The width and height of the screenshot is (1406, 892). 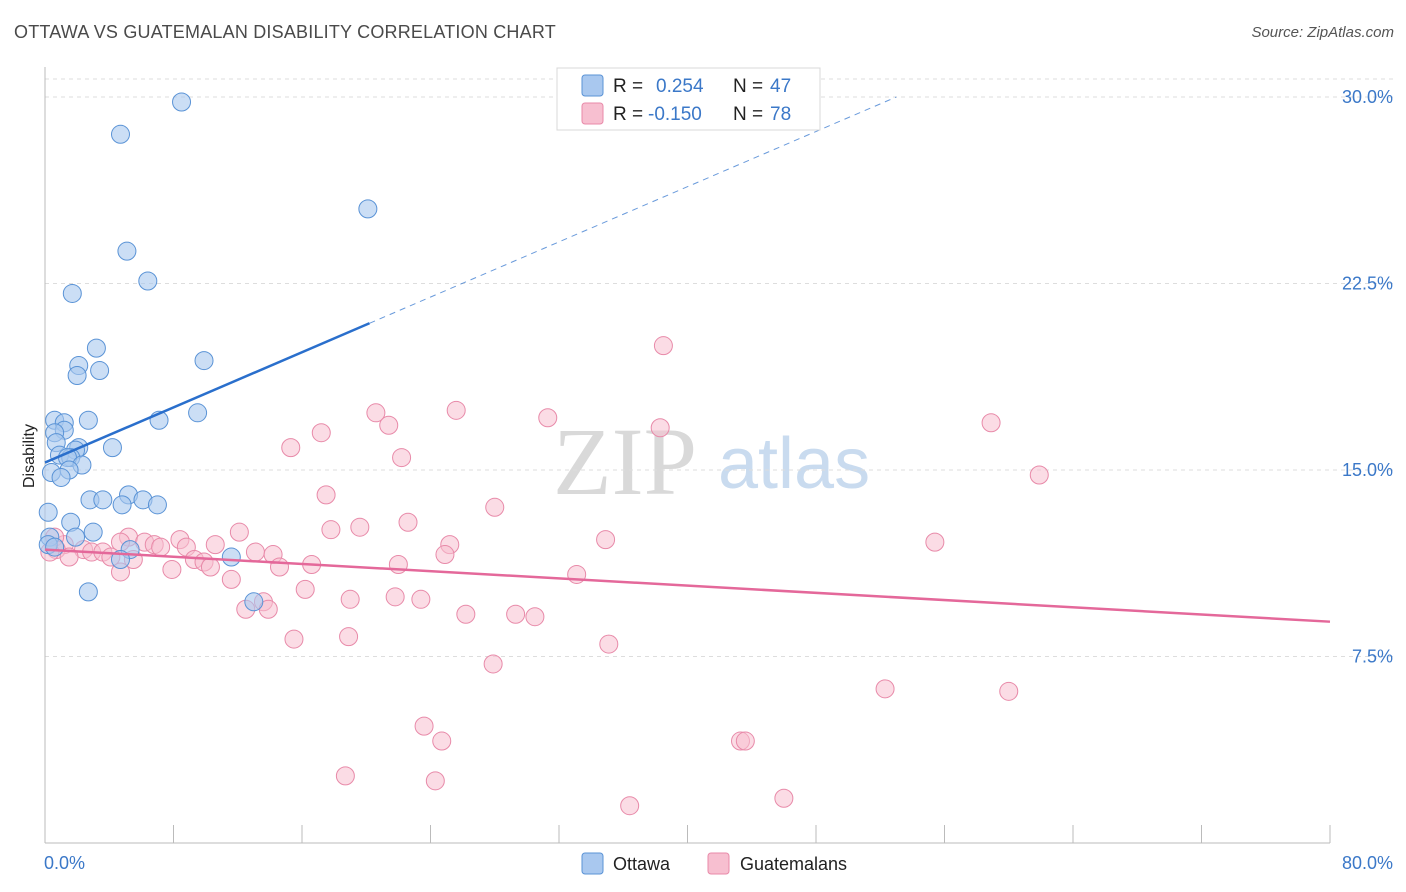 I want to click on bottom-legend-label-guatemalans: Guatemalans, so click(x=793, y=864).